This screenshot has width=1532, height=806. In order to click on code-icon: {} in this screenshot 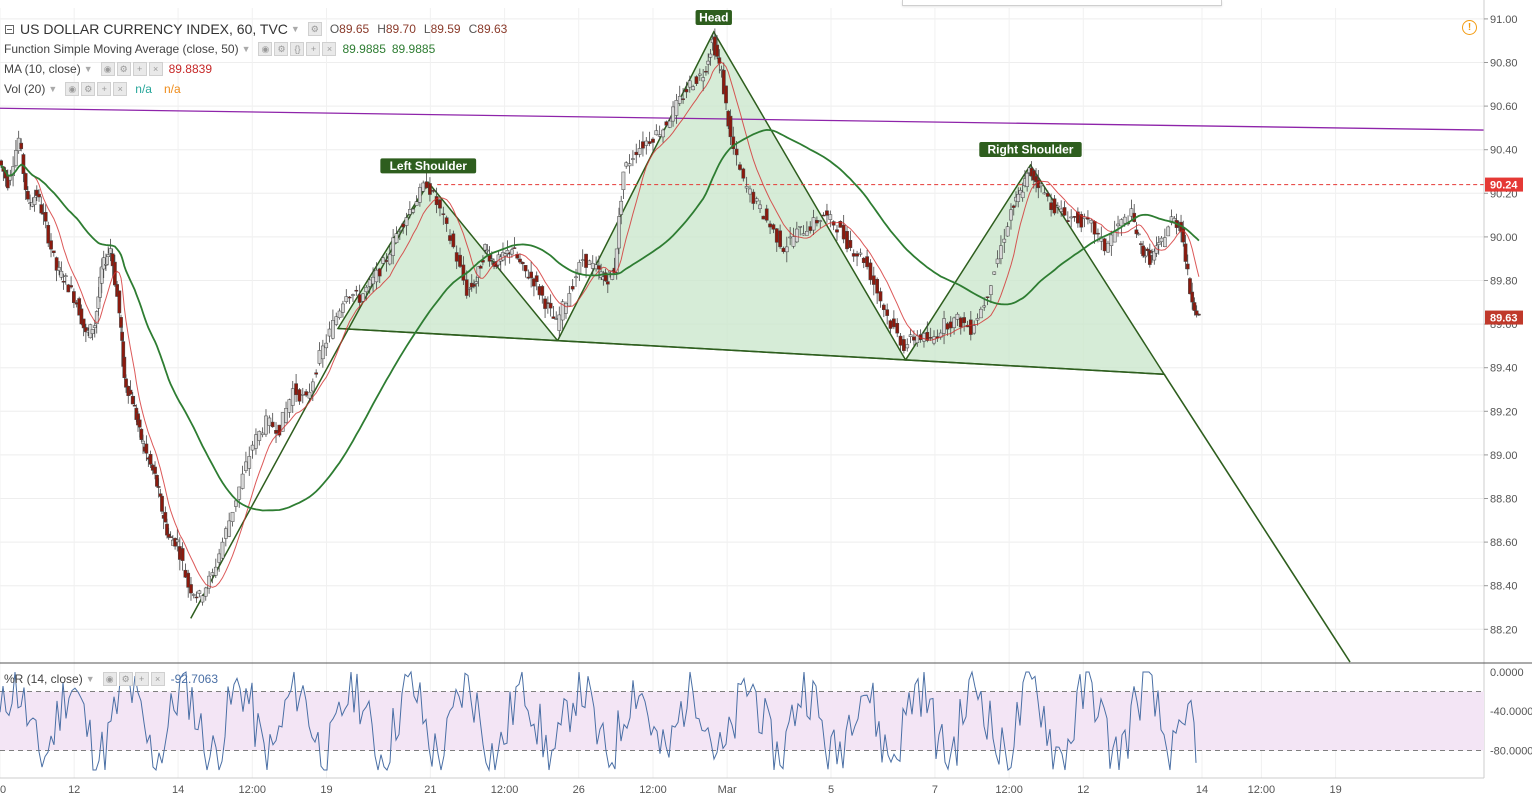, I will do `click(297, 49)`.